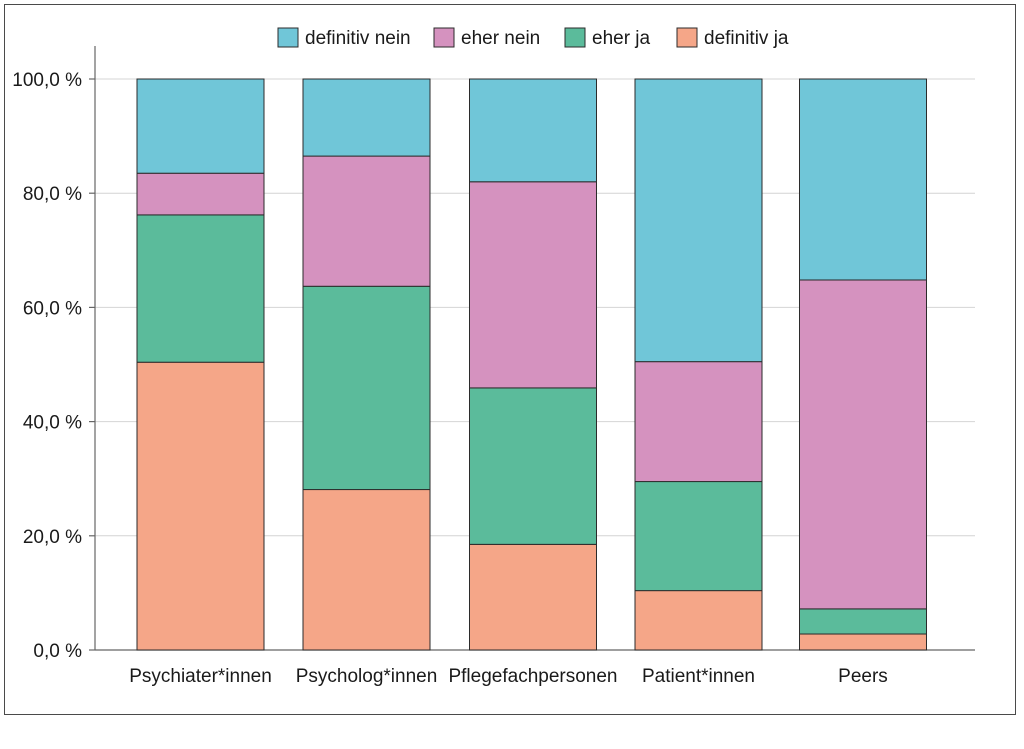 This screenshot has width=1024, height=749. What do you see at coordinates (532, 676) in the screenshot?
I see `x-category-label: Pflegefachpersonen` at bounding box center [532, 676].